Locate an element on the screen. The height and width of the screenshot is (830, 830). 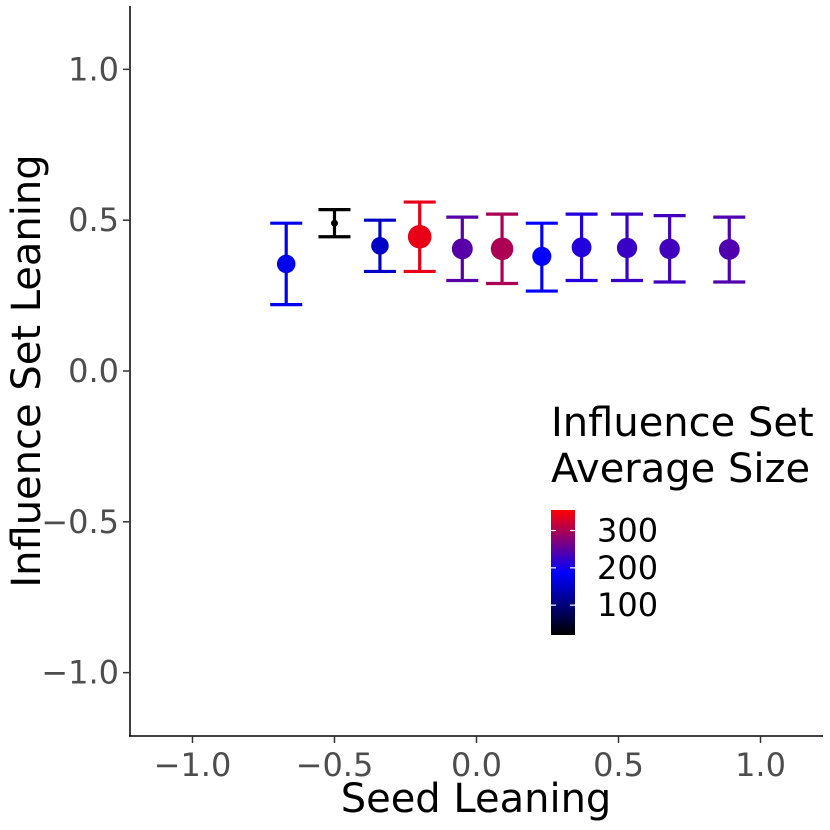
y-tick-label: −1.0 is located at coordinates (80, 673).